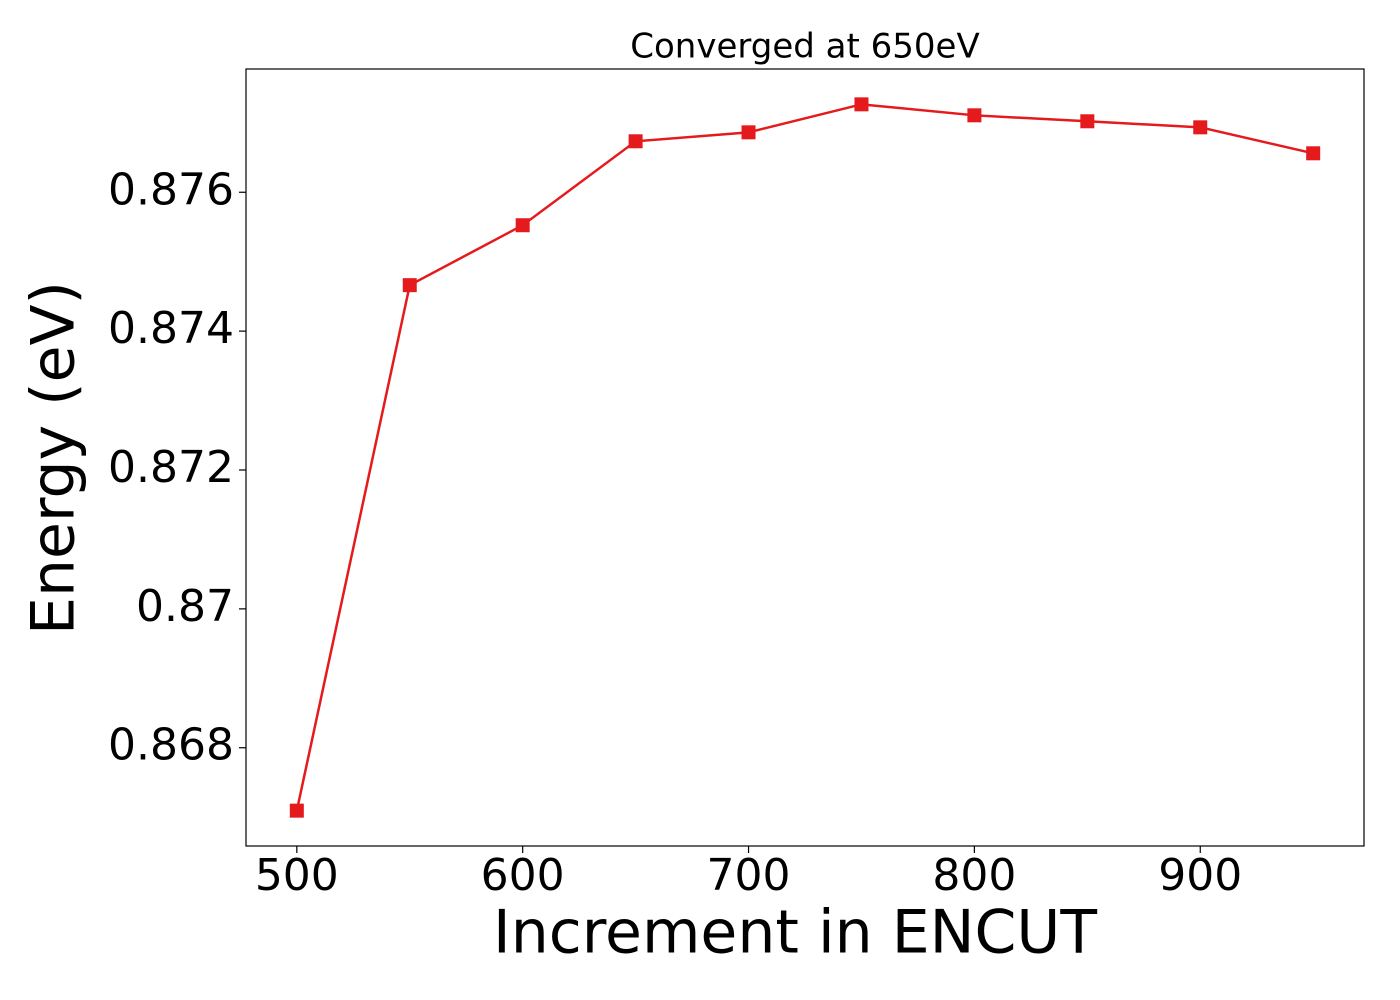  I want to click on y-axis-label: Energy (eV), so click(54, 458).